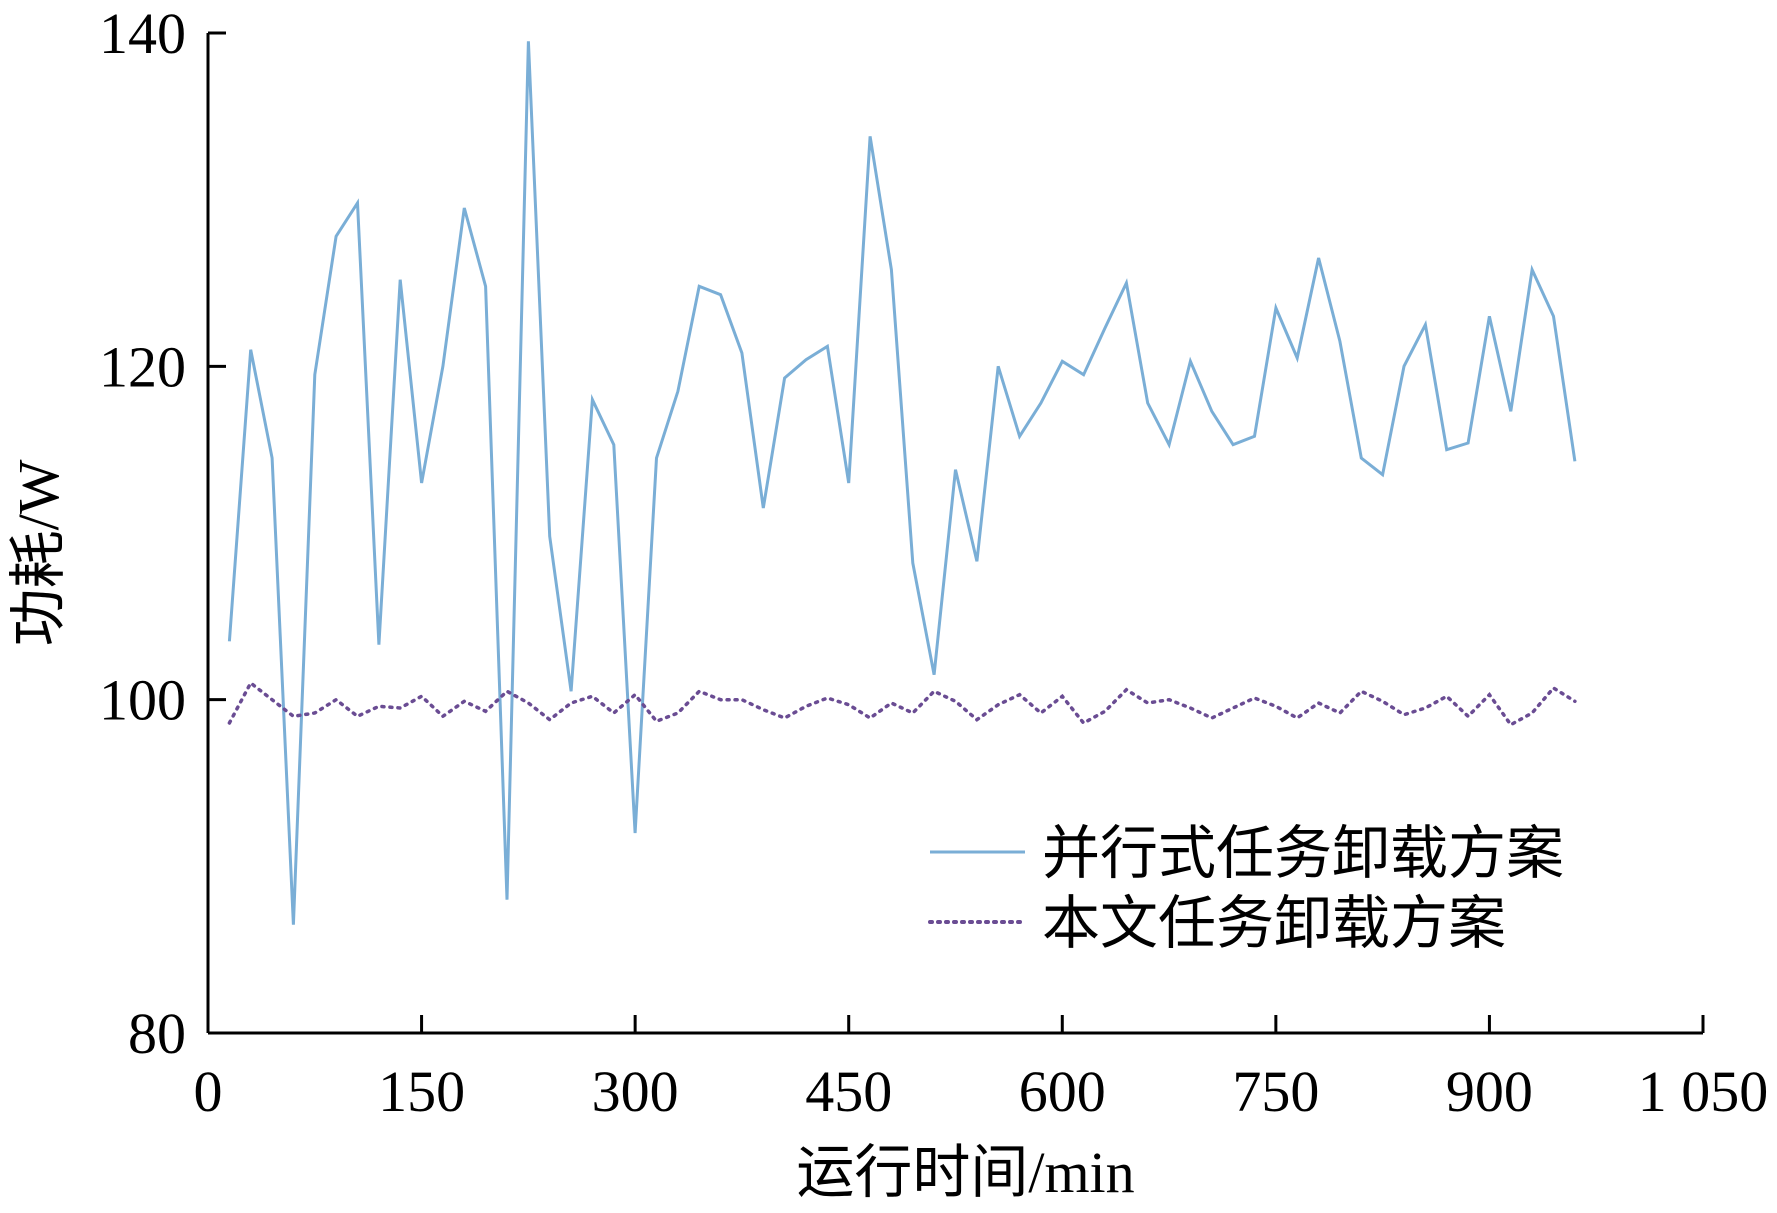 The height and width of the screenshot is (1213, 1777). What do you see at coordinates (1275, 1091) in the screenshot?
I see `x-tick-label: 750` at bounding box center [1275, 1091].